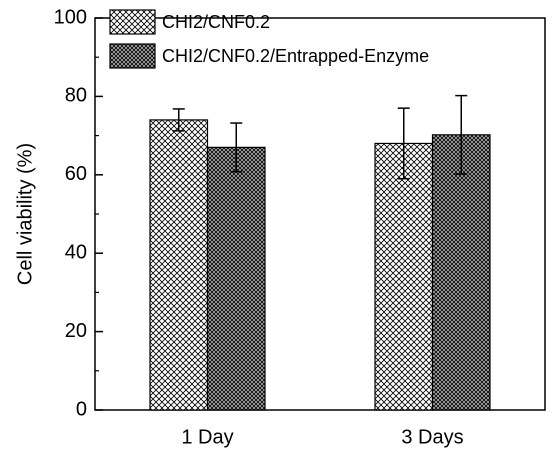  Describe the element at coordinates (76, 174) in the screenshot. I see `y-tick-label: 60` at that location.